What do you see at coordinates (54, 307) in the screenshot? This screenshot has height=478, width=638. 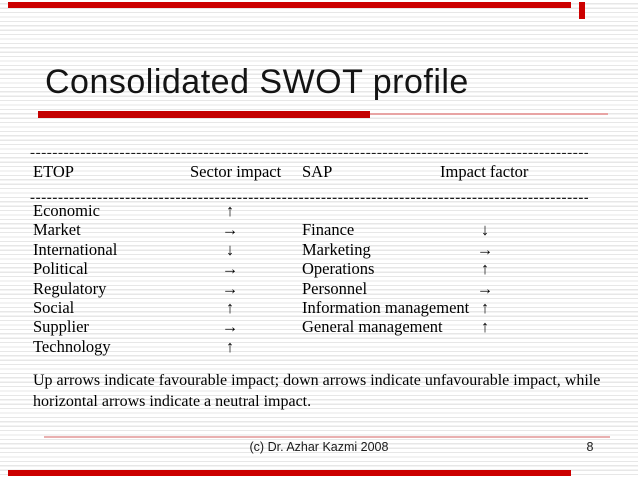 I see `etop-cell: Social` at bounding box center [54, 307].